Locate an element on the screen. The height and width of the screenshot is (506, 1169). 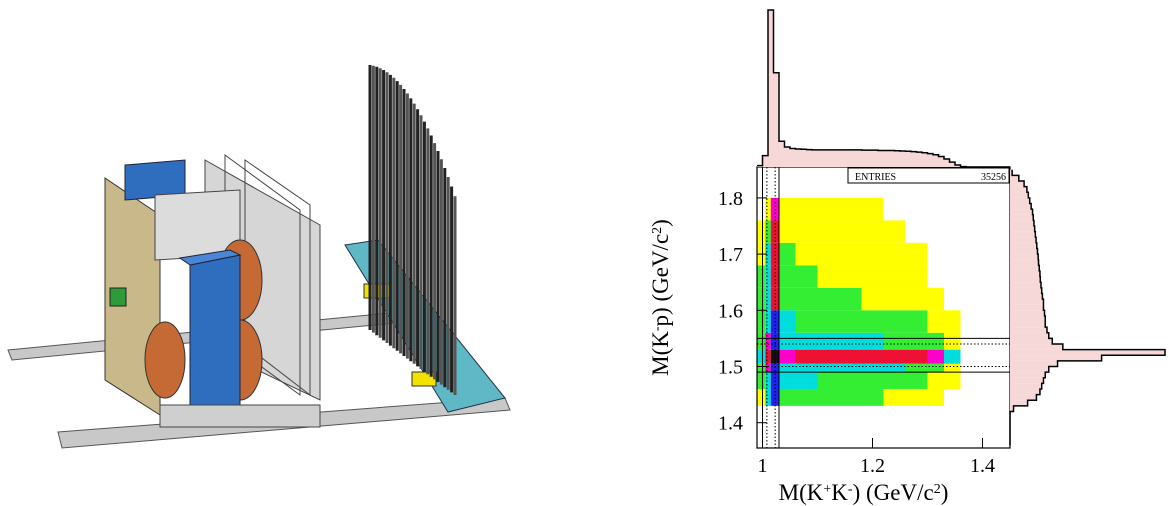
y-tick-label: 1.4 is located at coordinates (730, 424).